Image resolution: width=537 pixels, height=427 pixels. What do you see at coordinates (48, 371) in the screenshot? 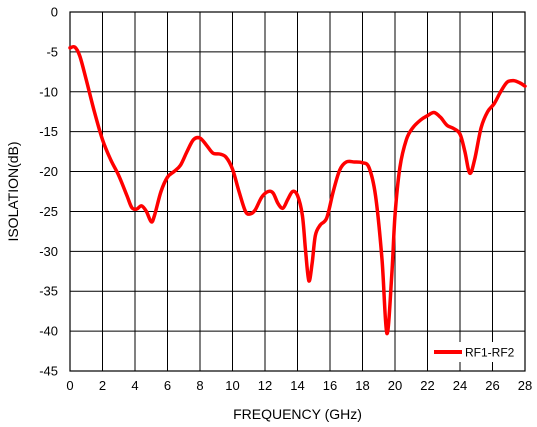
I see `y-tick-label: -45` at bounding box center [48, 371].